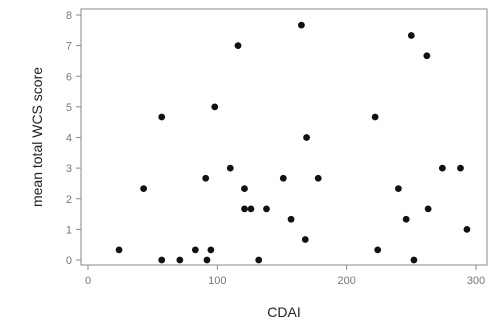 This screenshot has height=324, width=493. What do you see at coordinates (69, 169) in the screenshot?
I see `y-tick-label: 3` at bounding box center [69, 169].